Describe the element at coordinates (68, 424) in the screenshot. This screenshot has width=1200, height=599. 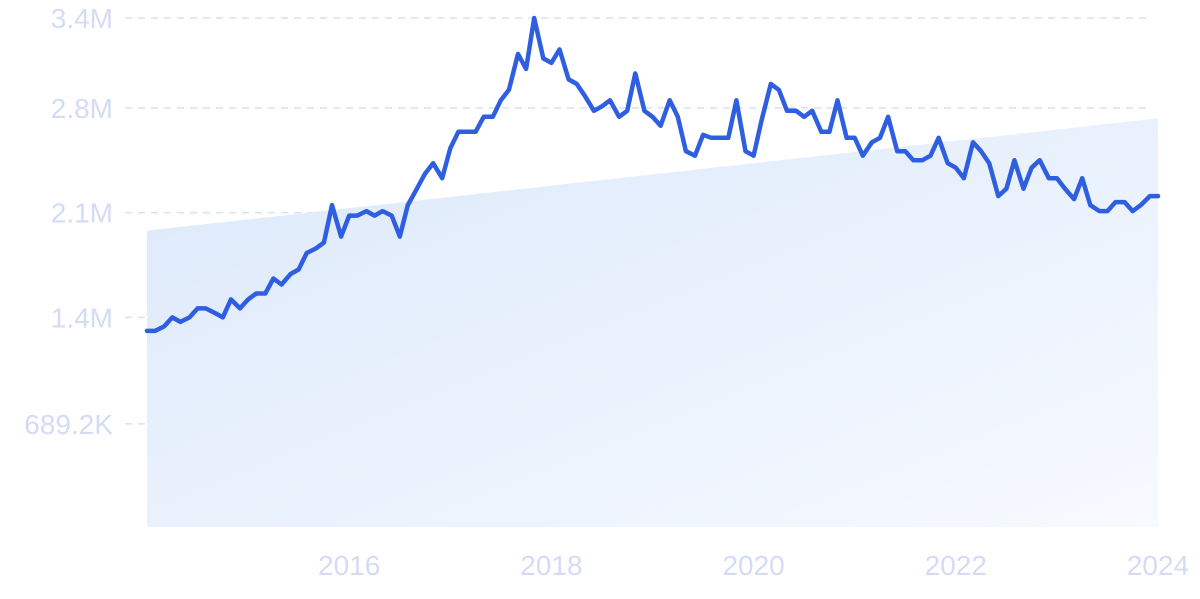
I see `y-tick-label: 689.2K` at that location.